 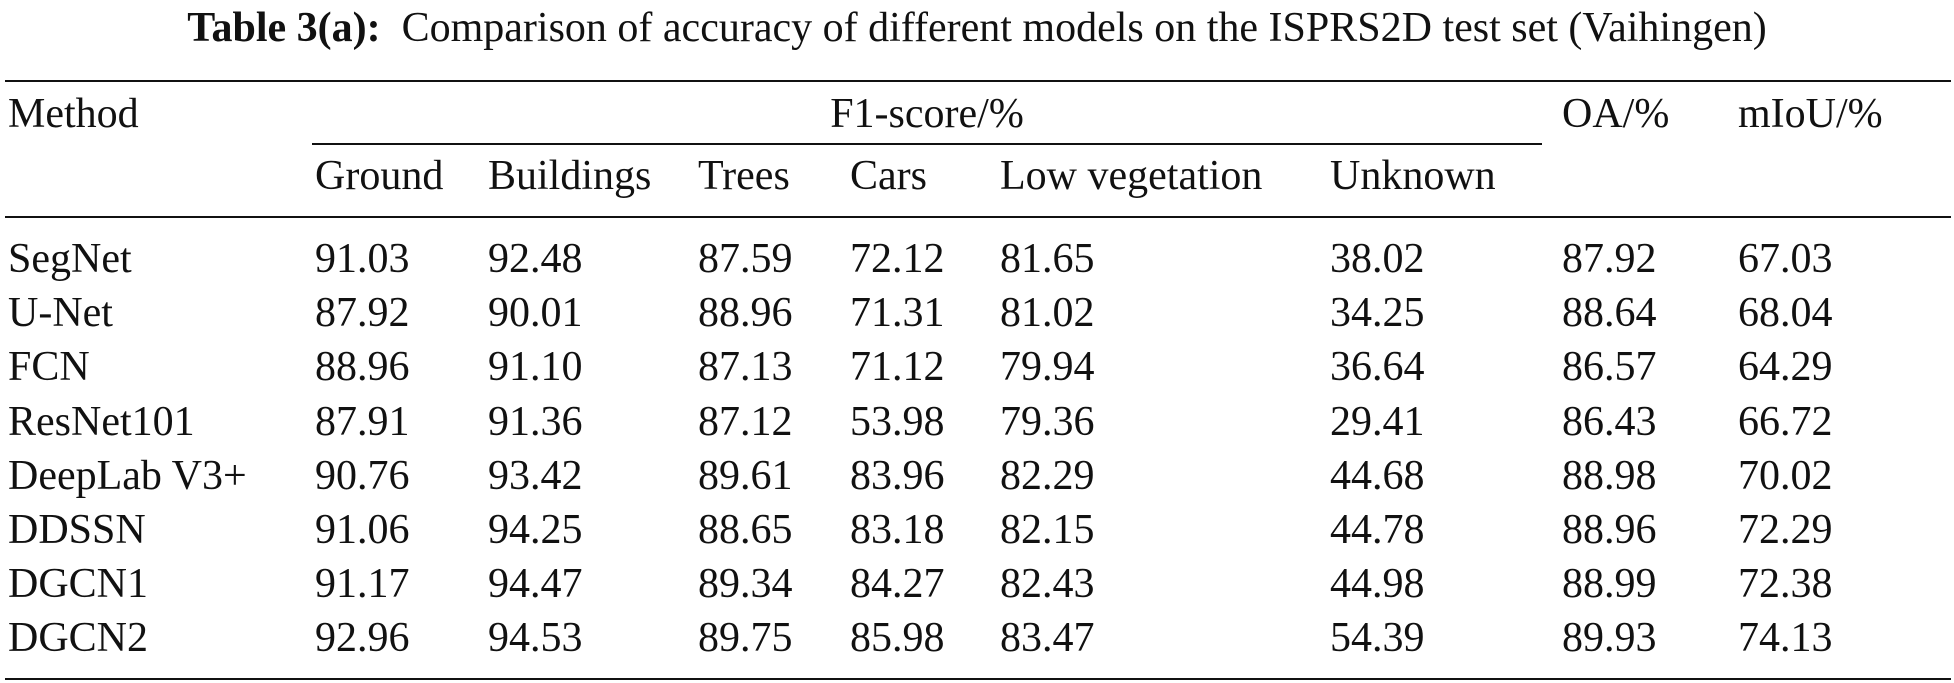 I want to click on value-cell: 79.94, so click(x=1047, y=367).